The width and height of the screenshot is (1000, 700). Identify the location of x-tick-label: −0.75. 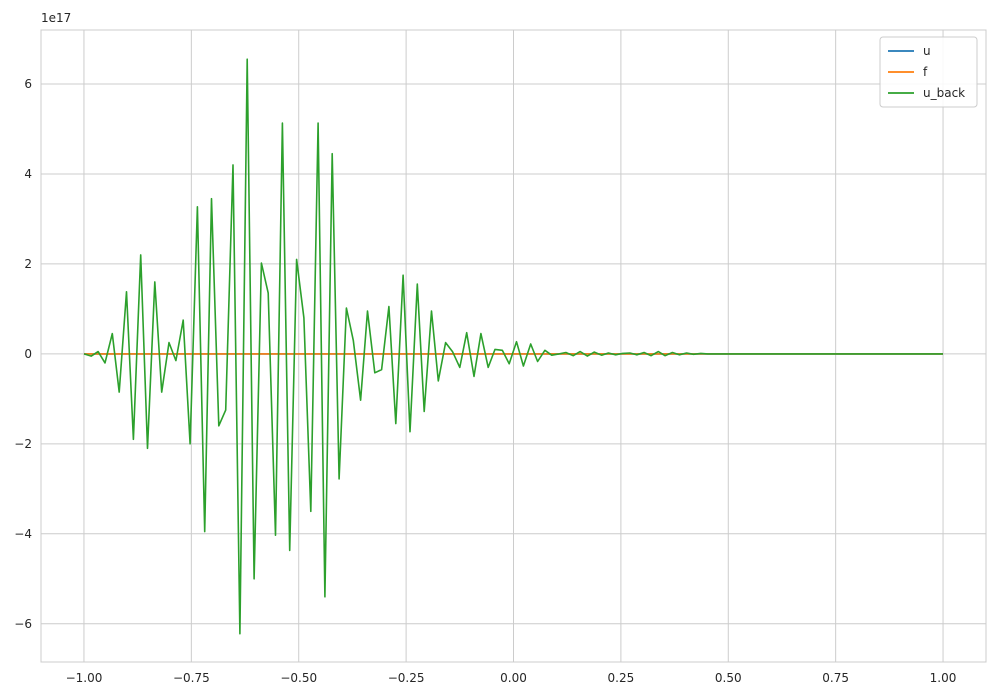
(191, 678).